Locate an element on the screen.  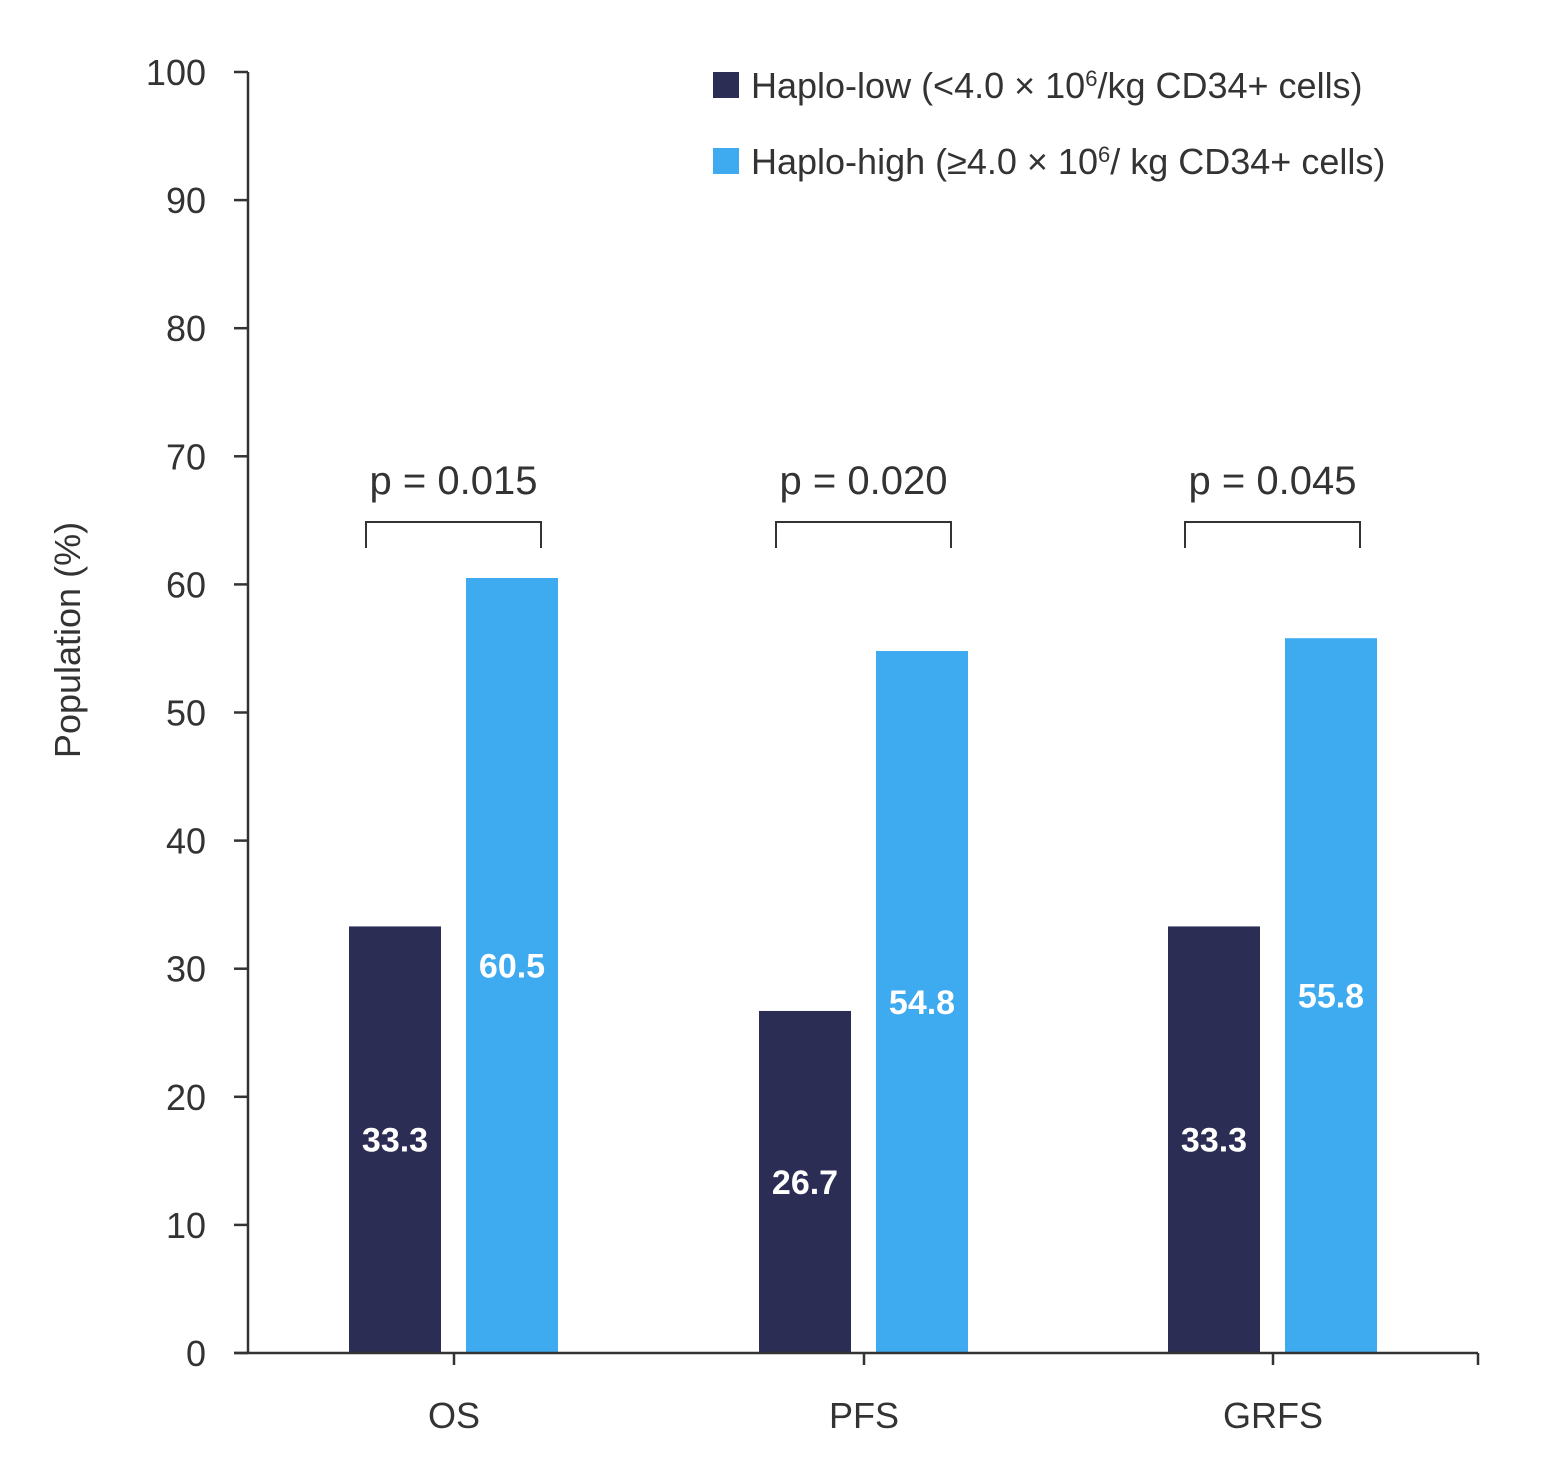
legend-label-main: Haplo-high (≥4.0 × 10 is located at coordinates (924, 161).